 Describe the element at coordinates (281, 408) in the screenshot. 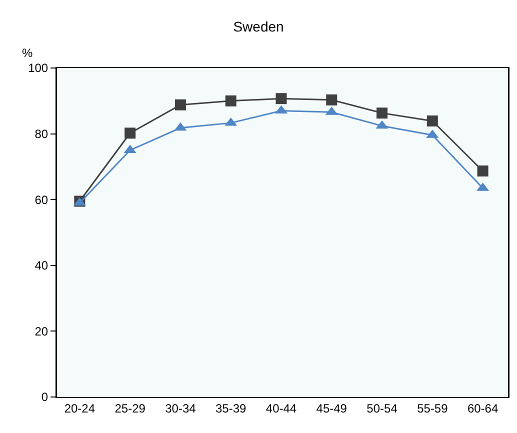

I see `x-tick-label: 40-44` at that location.